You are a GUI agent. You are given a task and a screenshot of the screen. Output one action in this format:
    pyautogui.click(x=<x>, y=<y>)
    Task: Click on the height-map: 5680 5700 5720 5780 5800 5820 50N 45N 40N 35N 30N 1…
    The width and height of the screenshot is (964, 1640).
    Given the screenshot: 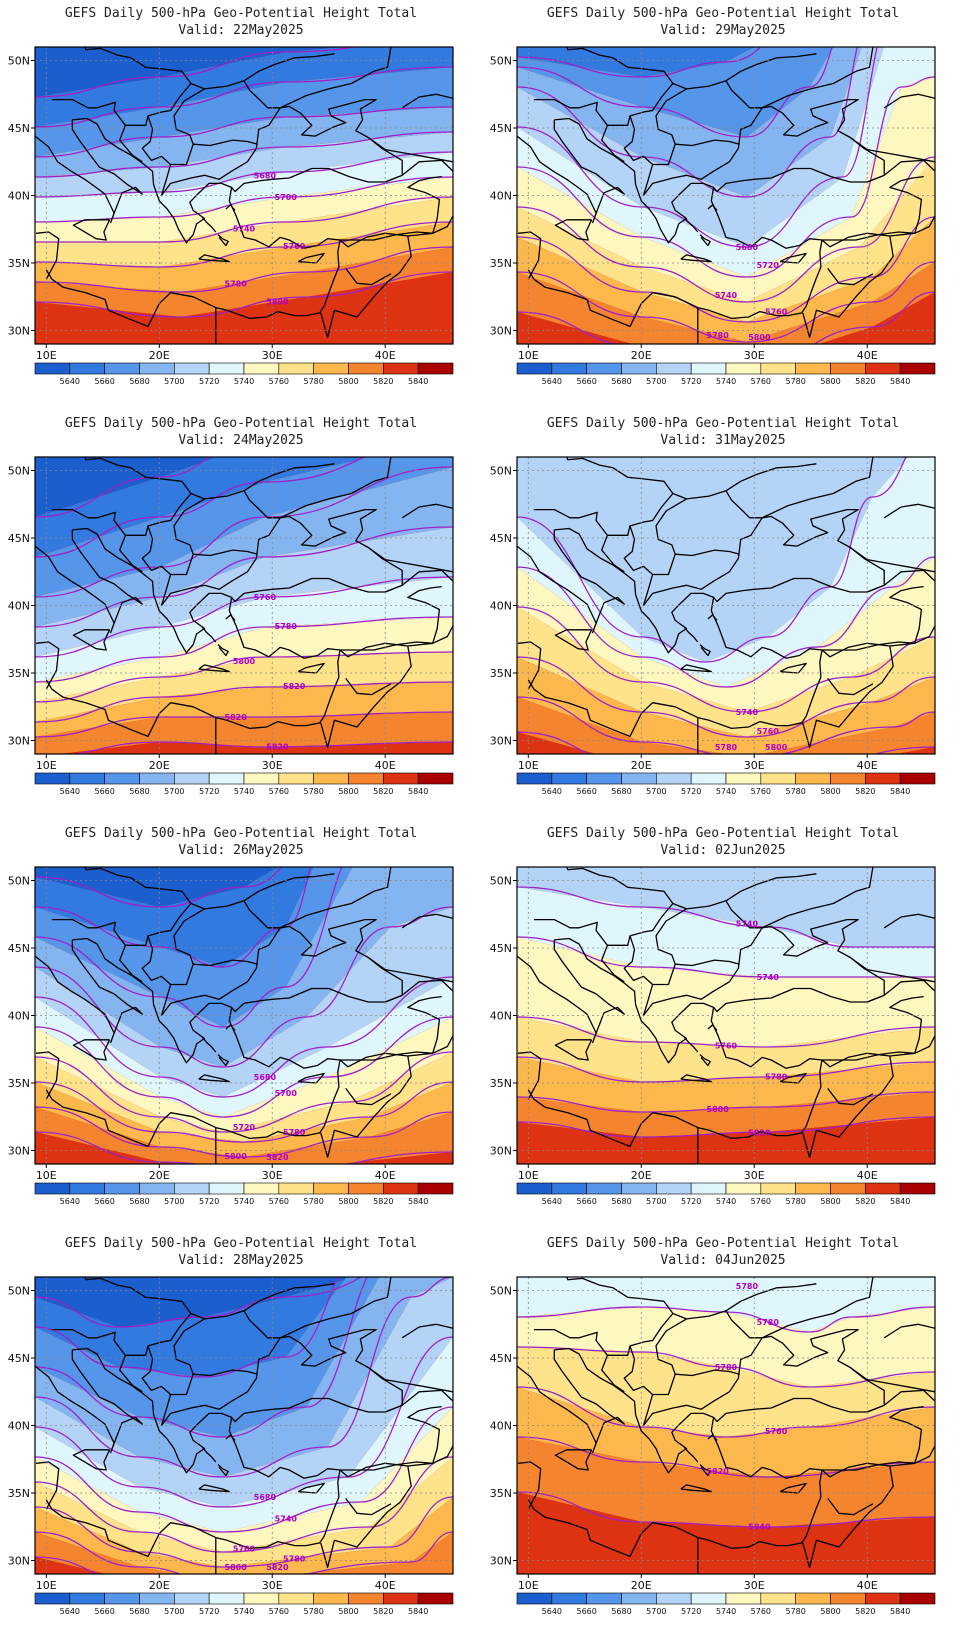 What is the action you would take?
    pyautogui.click(x=231, y=1036)
    